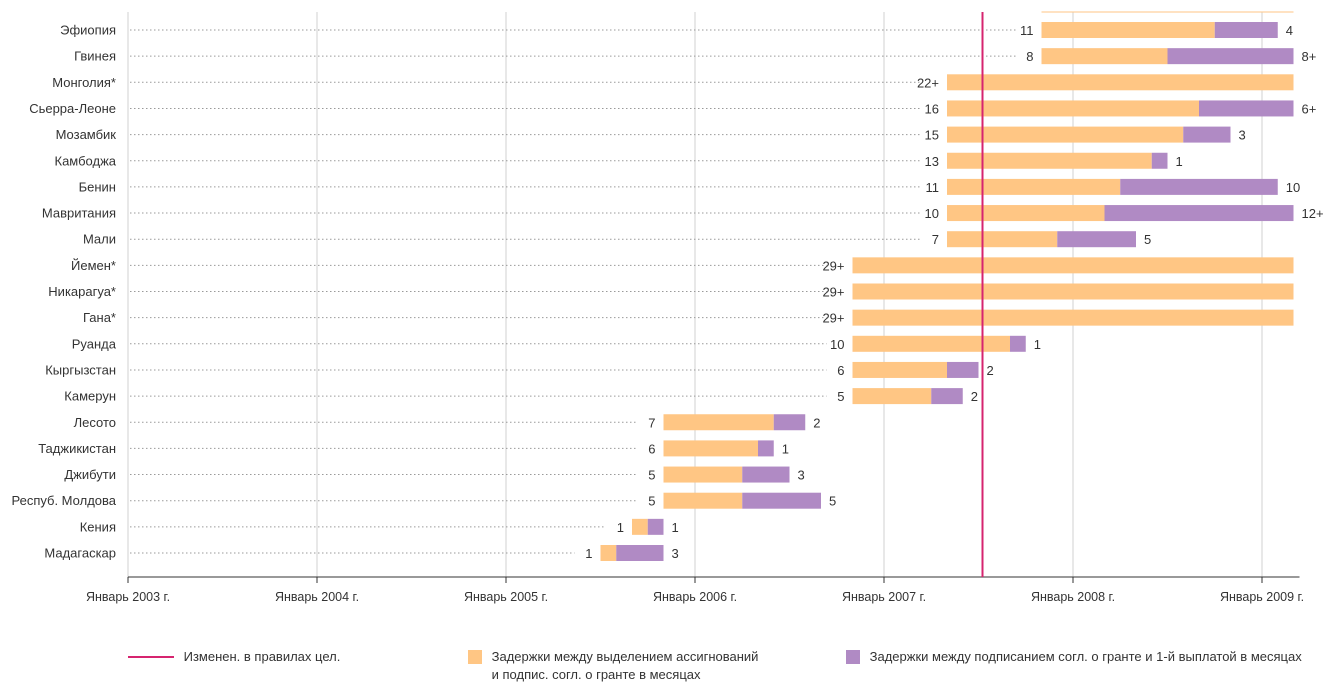  I want to click on legend-policy: Изменен. в правилах цел., so click(234, 657).